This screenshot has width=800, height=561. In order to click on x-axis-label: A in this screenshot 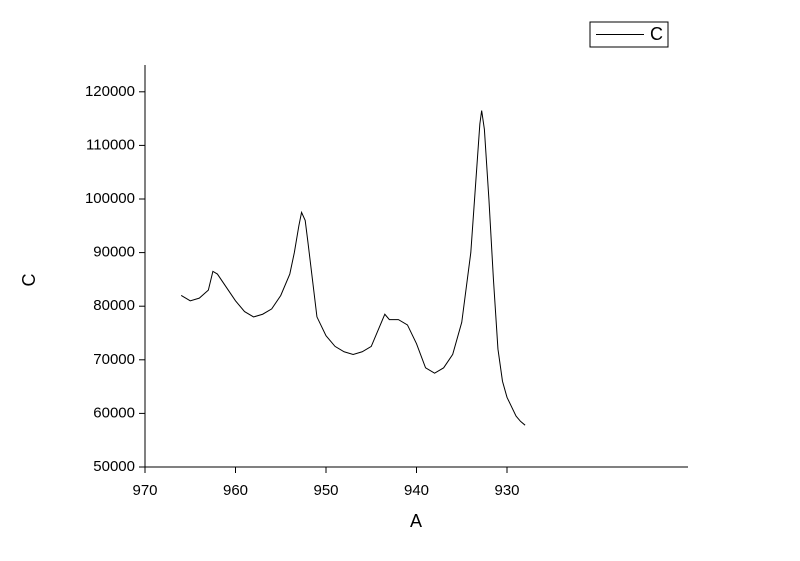, I will do `click(416, 521)`.